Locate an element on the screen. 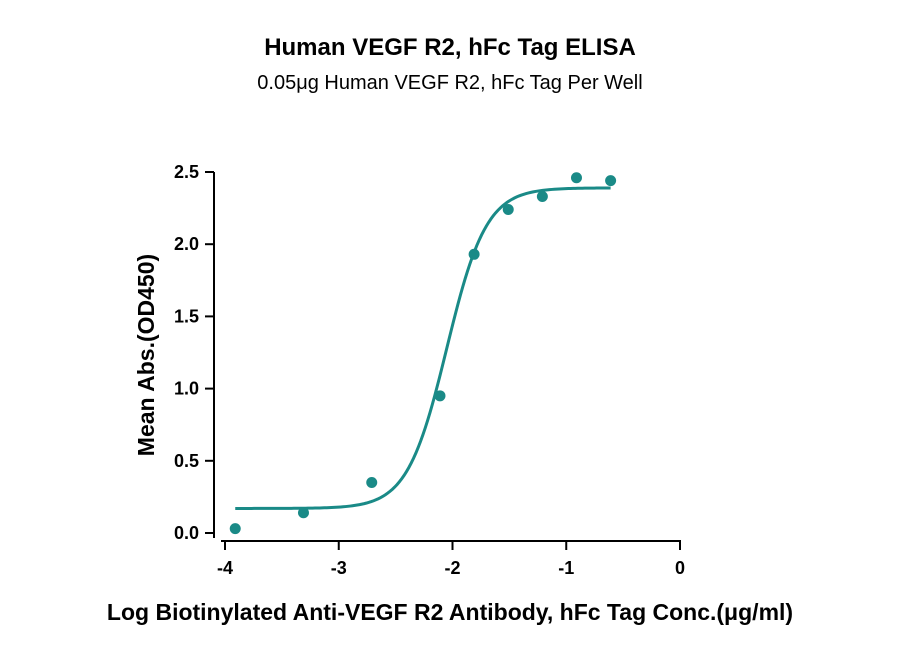  chart-subtitle: 0.05μg Human VEGF R2, hFc Tag Per Well is located at coordinates (449, 83).